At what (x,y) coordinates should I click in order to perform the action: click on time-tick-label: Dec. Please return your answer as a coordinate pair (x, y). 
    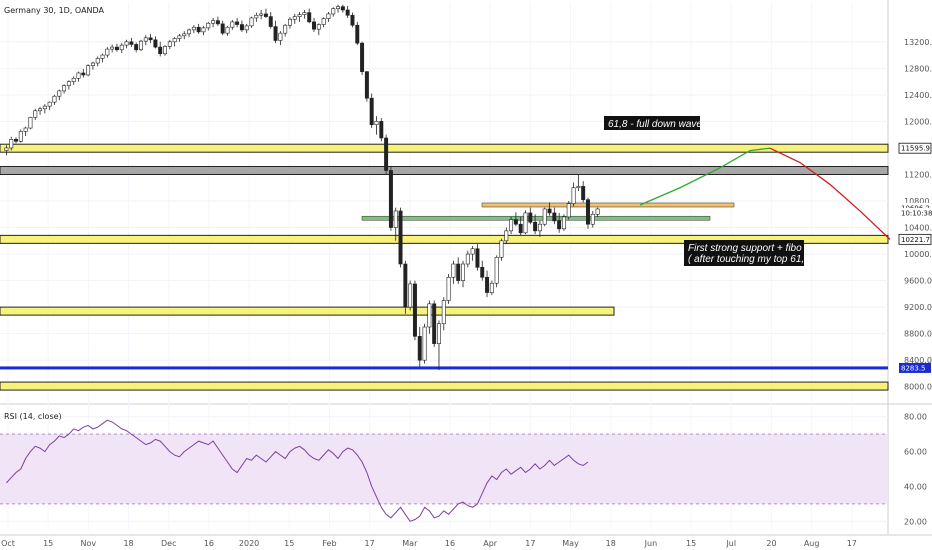
    Looking at the image, I should click on (168, 543).